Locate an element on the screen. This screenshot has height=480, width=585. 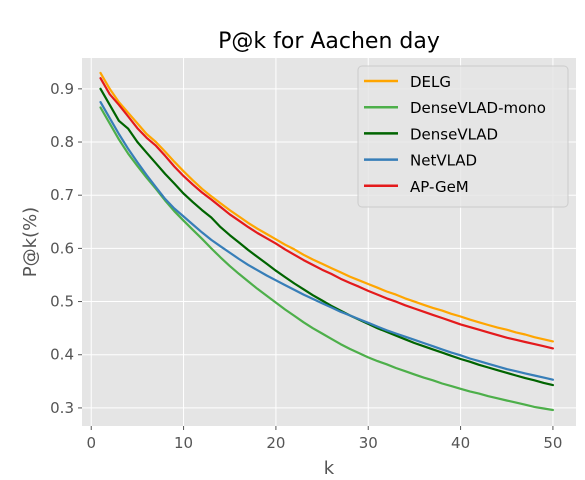
legend-label: AP-GeM is located at coordinates (439, 187).